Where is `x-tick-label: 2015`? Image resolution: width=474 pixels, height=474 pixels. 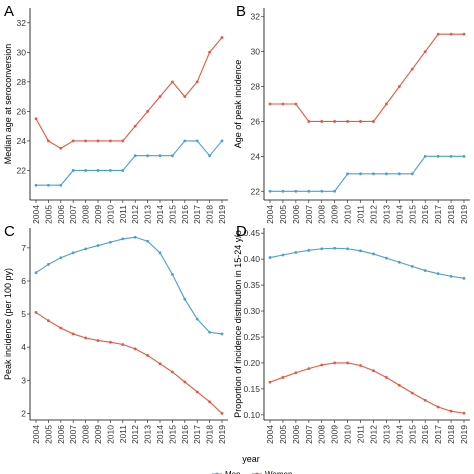
x-tick-label: 2015 is located at coordinates (172, 434).